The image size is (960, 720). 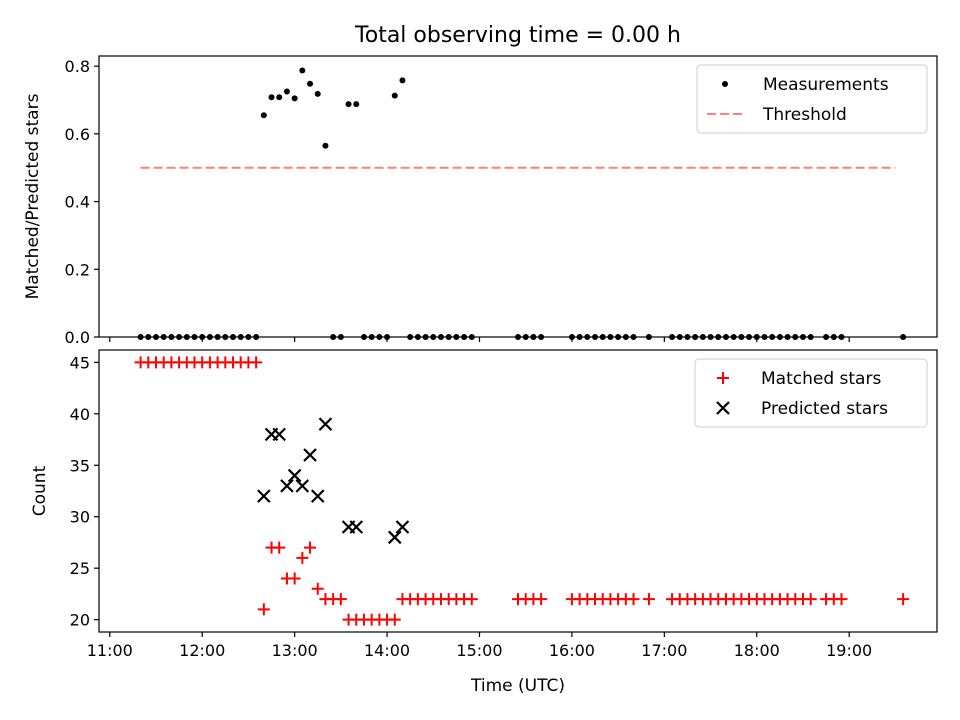 I want to click on series-predicted-stars, so click(x=333, y=481).